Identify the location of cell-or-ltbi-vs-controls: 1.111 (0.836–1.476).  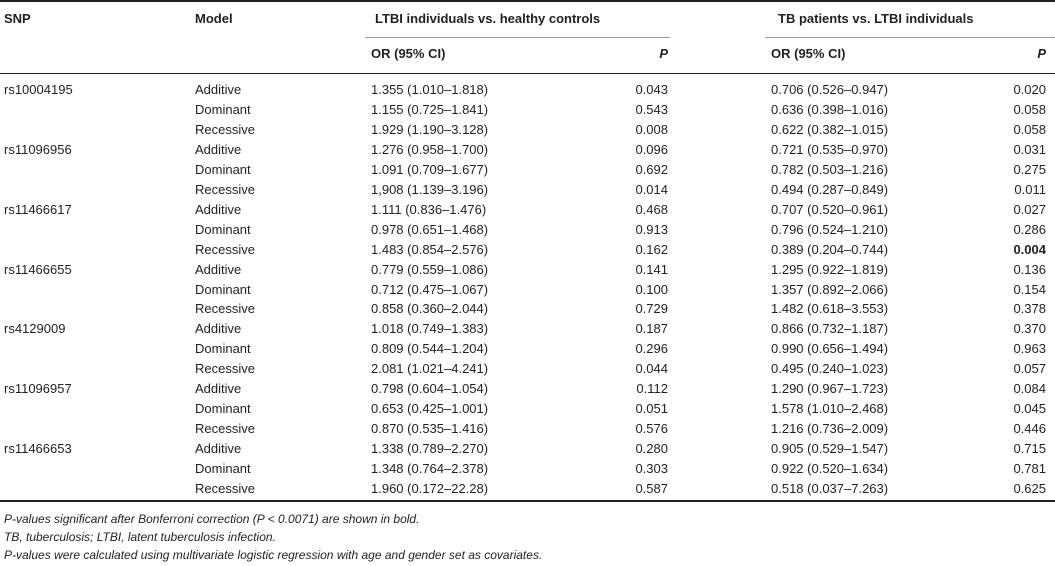
(429, 209).